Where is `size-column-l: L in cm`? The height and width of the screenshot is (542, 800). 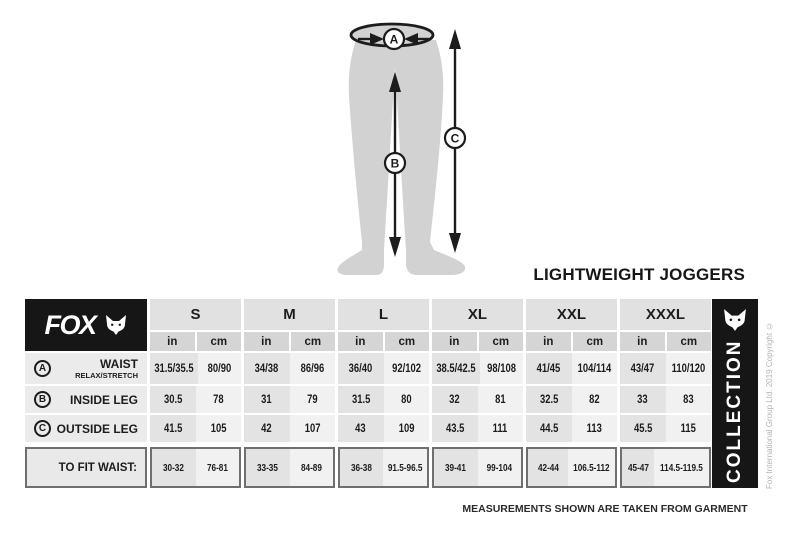
size-column-l: L in cm is located at coordinates (383, 325).